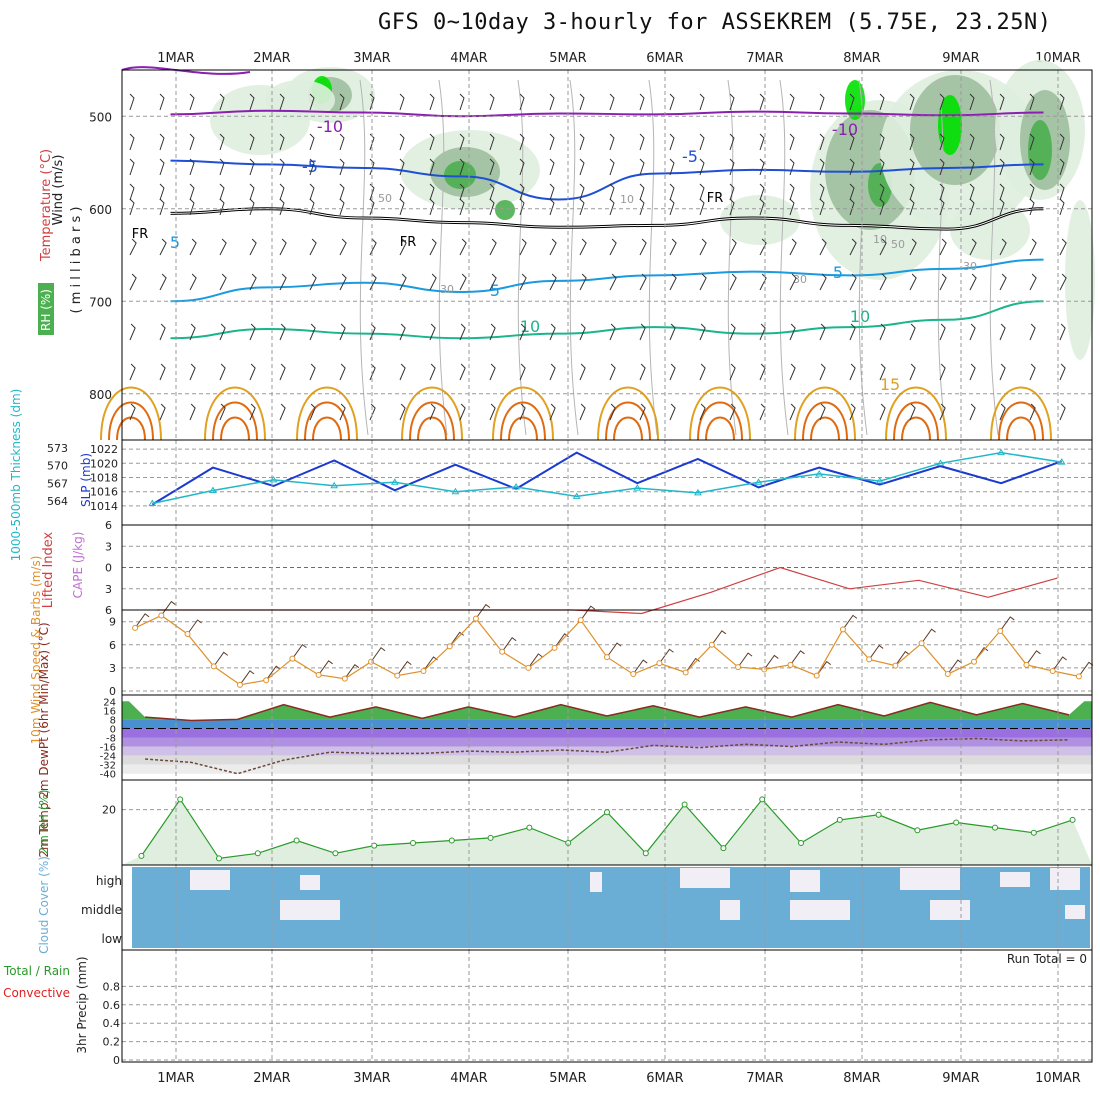 Image resolution: width=1100 pixels, height=1100 pixels. What do you see at coordinates (36, 650) in the screenshot?
I see `wind10m-axis-label: 10m Wind Speed & Barbs (m/s)` at bounding box center [36, 650].